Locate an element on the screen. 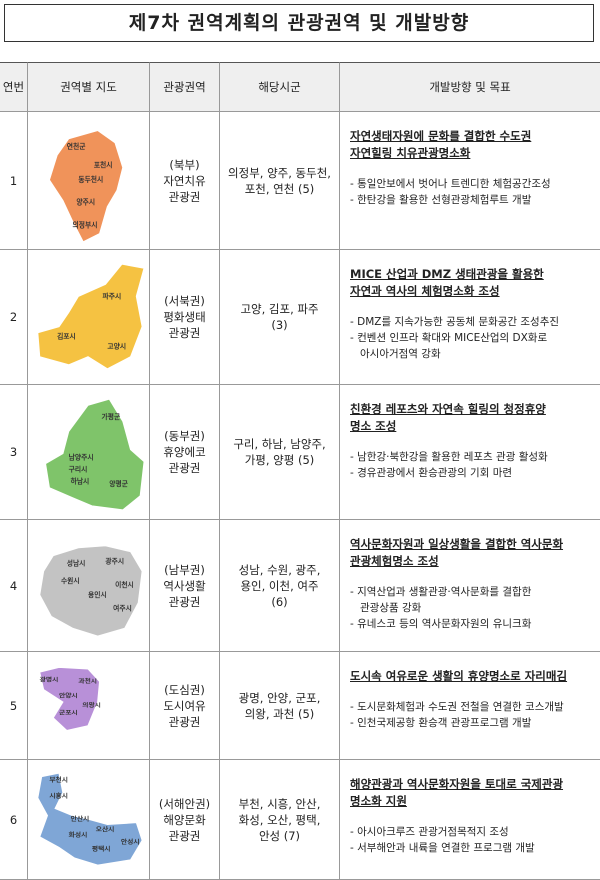 This screenshot has height=880, width=600. header-text: 개발방향 및 목표 is located at coordinates (470, 87).